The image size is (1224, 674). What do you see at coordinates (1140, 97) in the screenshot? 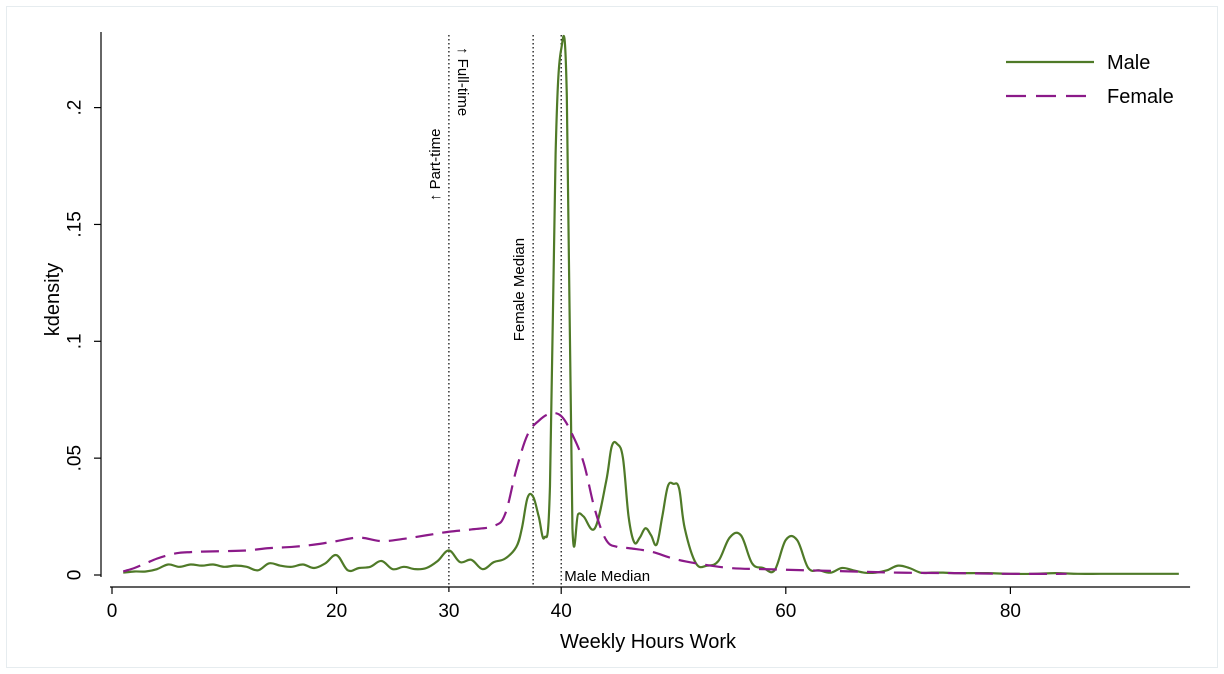
I see `legend-label-female: Female` at bounding box center [1140, 97].